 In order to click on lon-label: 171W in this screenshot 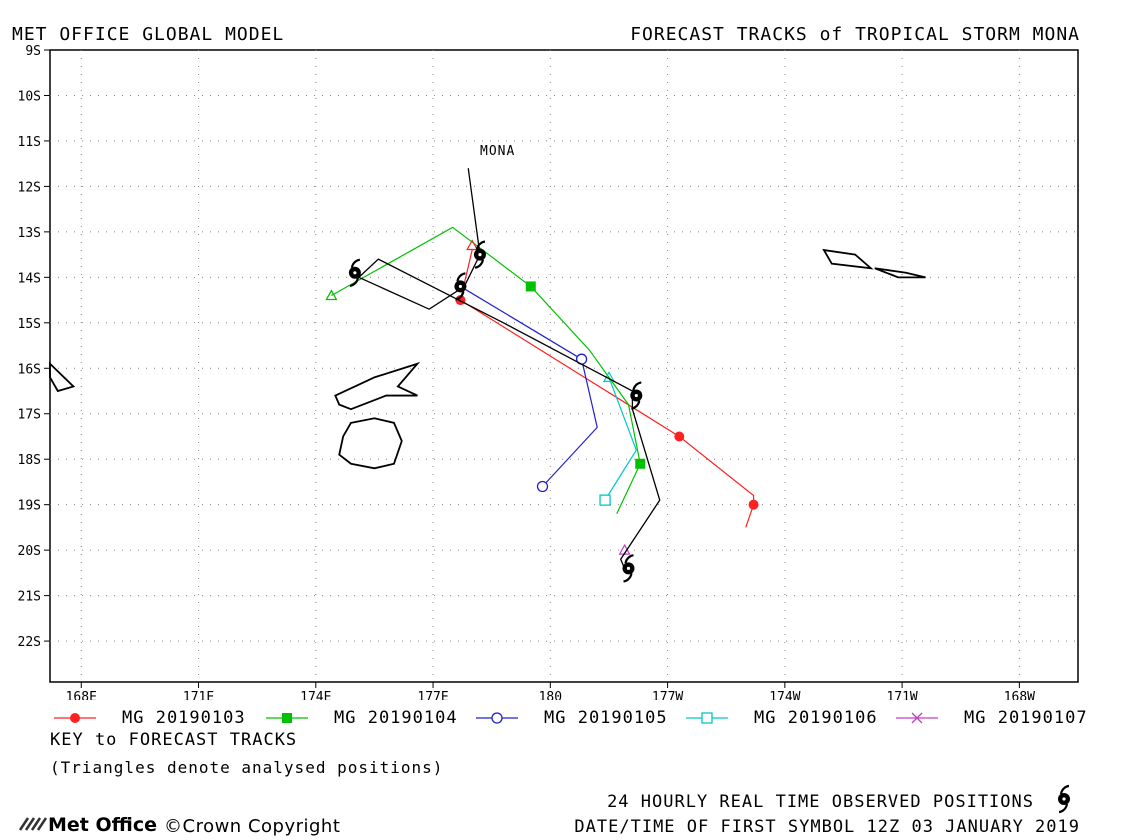, I will do `click(901, 695)`.